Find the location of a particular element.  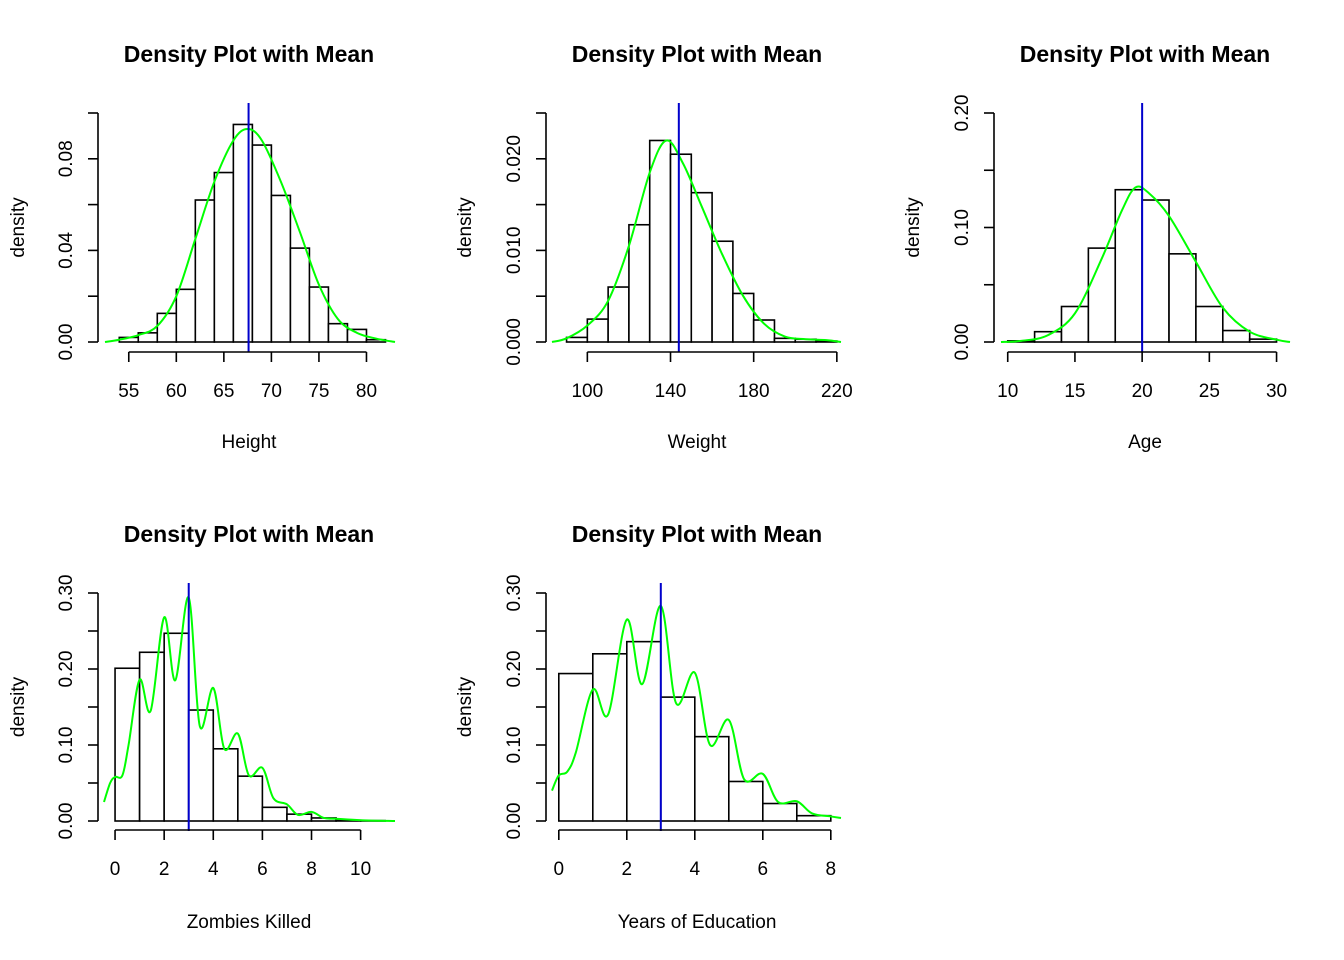

x-tick-label: 65 is located at coordinates (223, 391).